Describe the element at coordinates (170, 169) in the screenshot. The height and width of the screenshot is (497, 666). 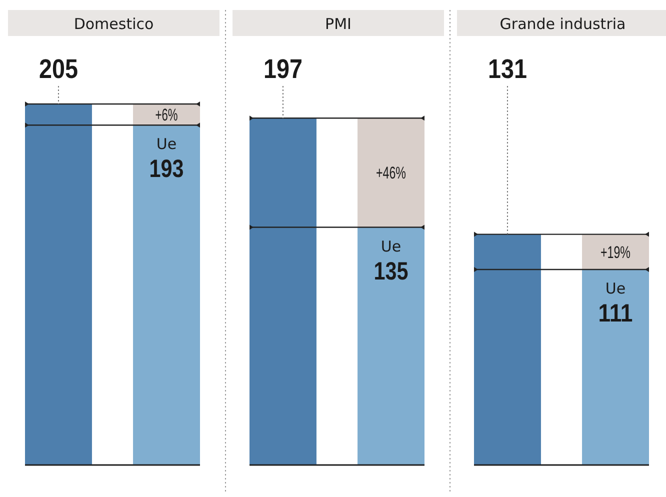
I see `data-label: 193` at that location.